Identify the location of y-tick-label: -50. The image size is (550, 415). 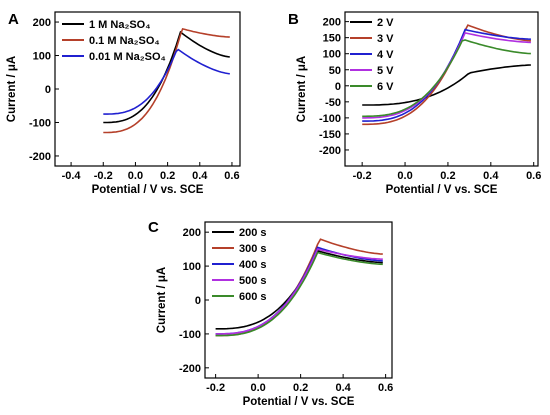
(333, 103).